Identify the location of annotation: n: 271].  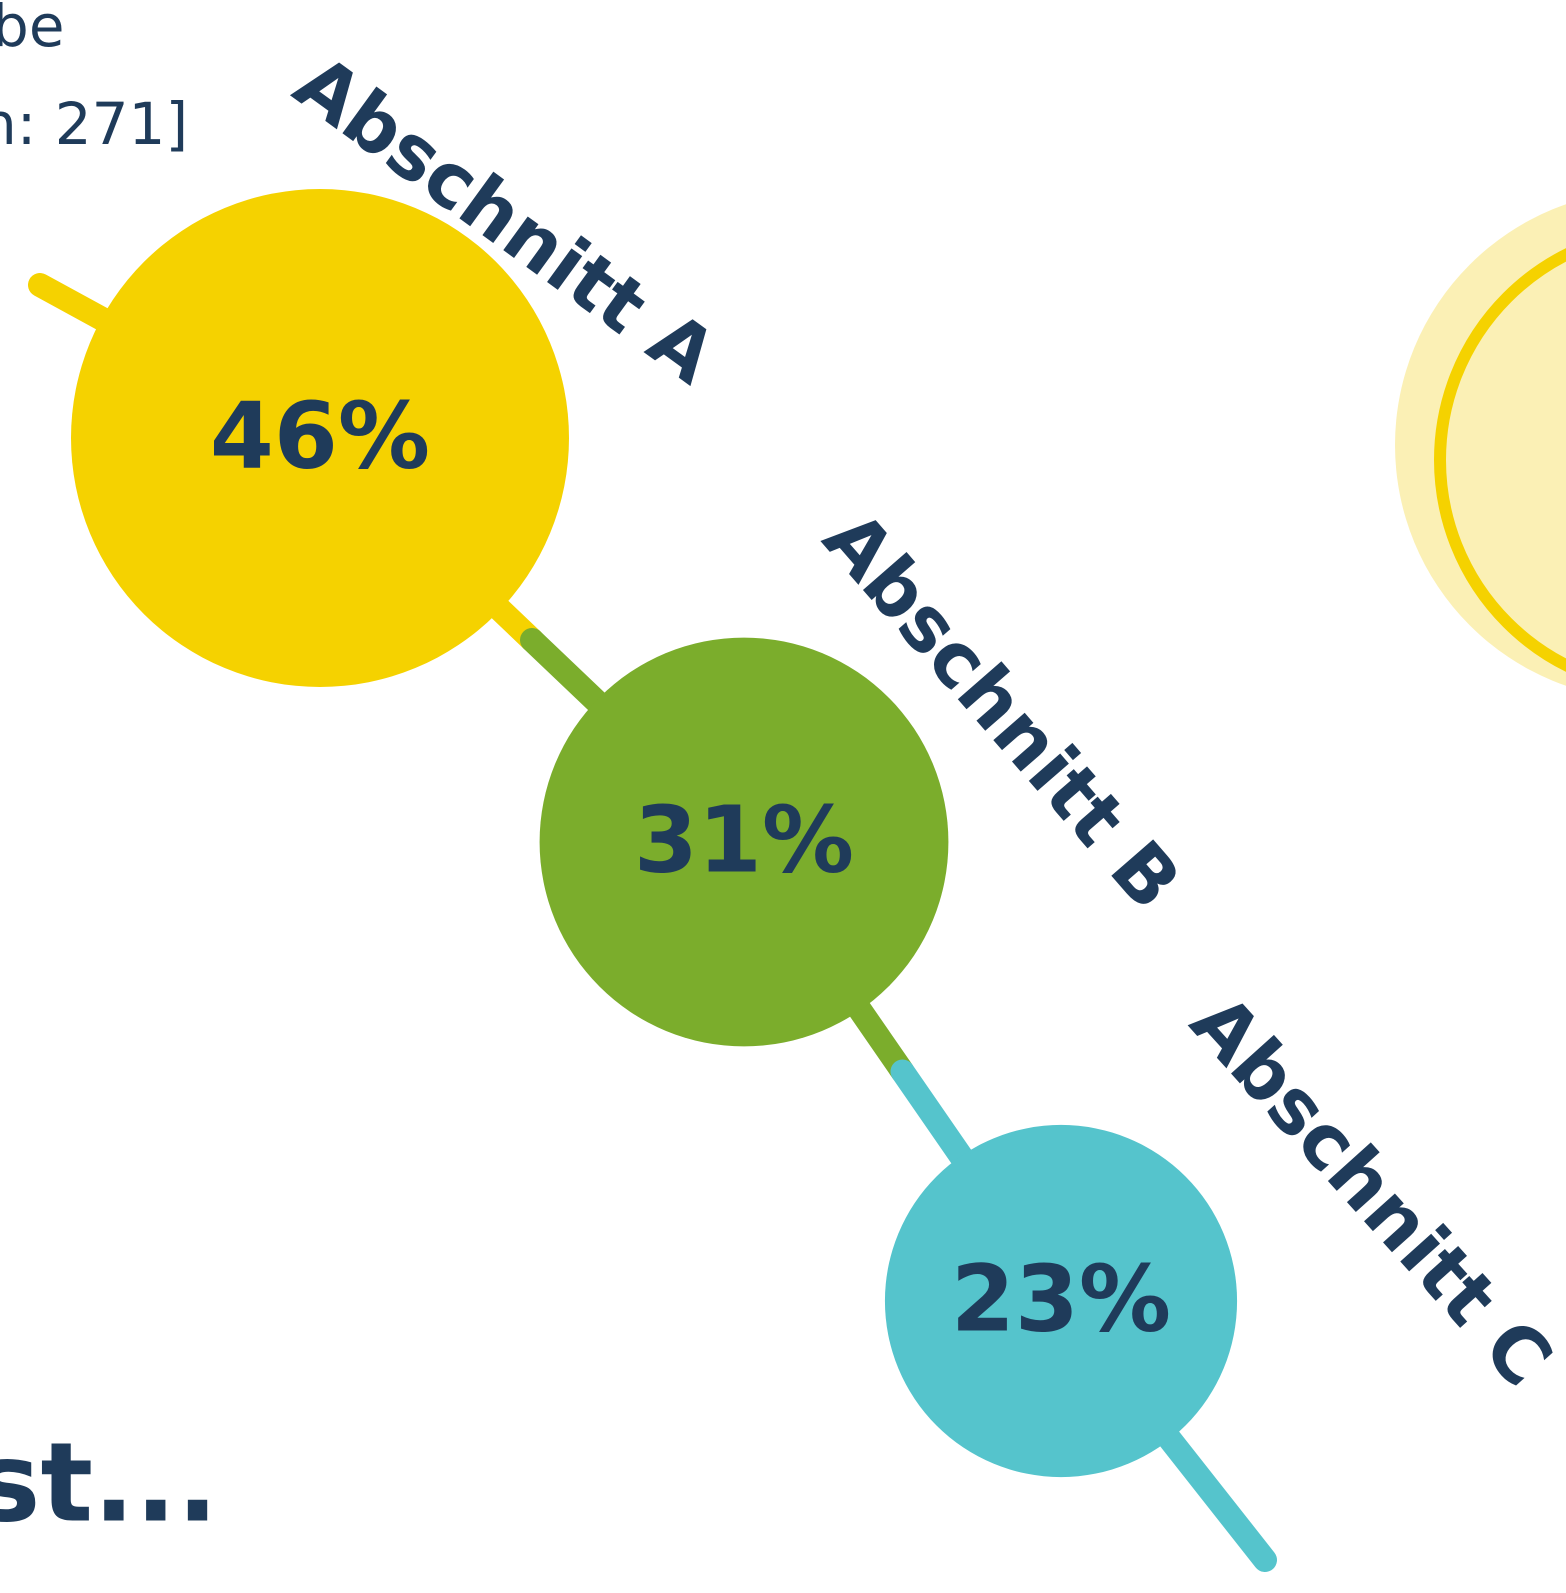
(94, 124).